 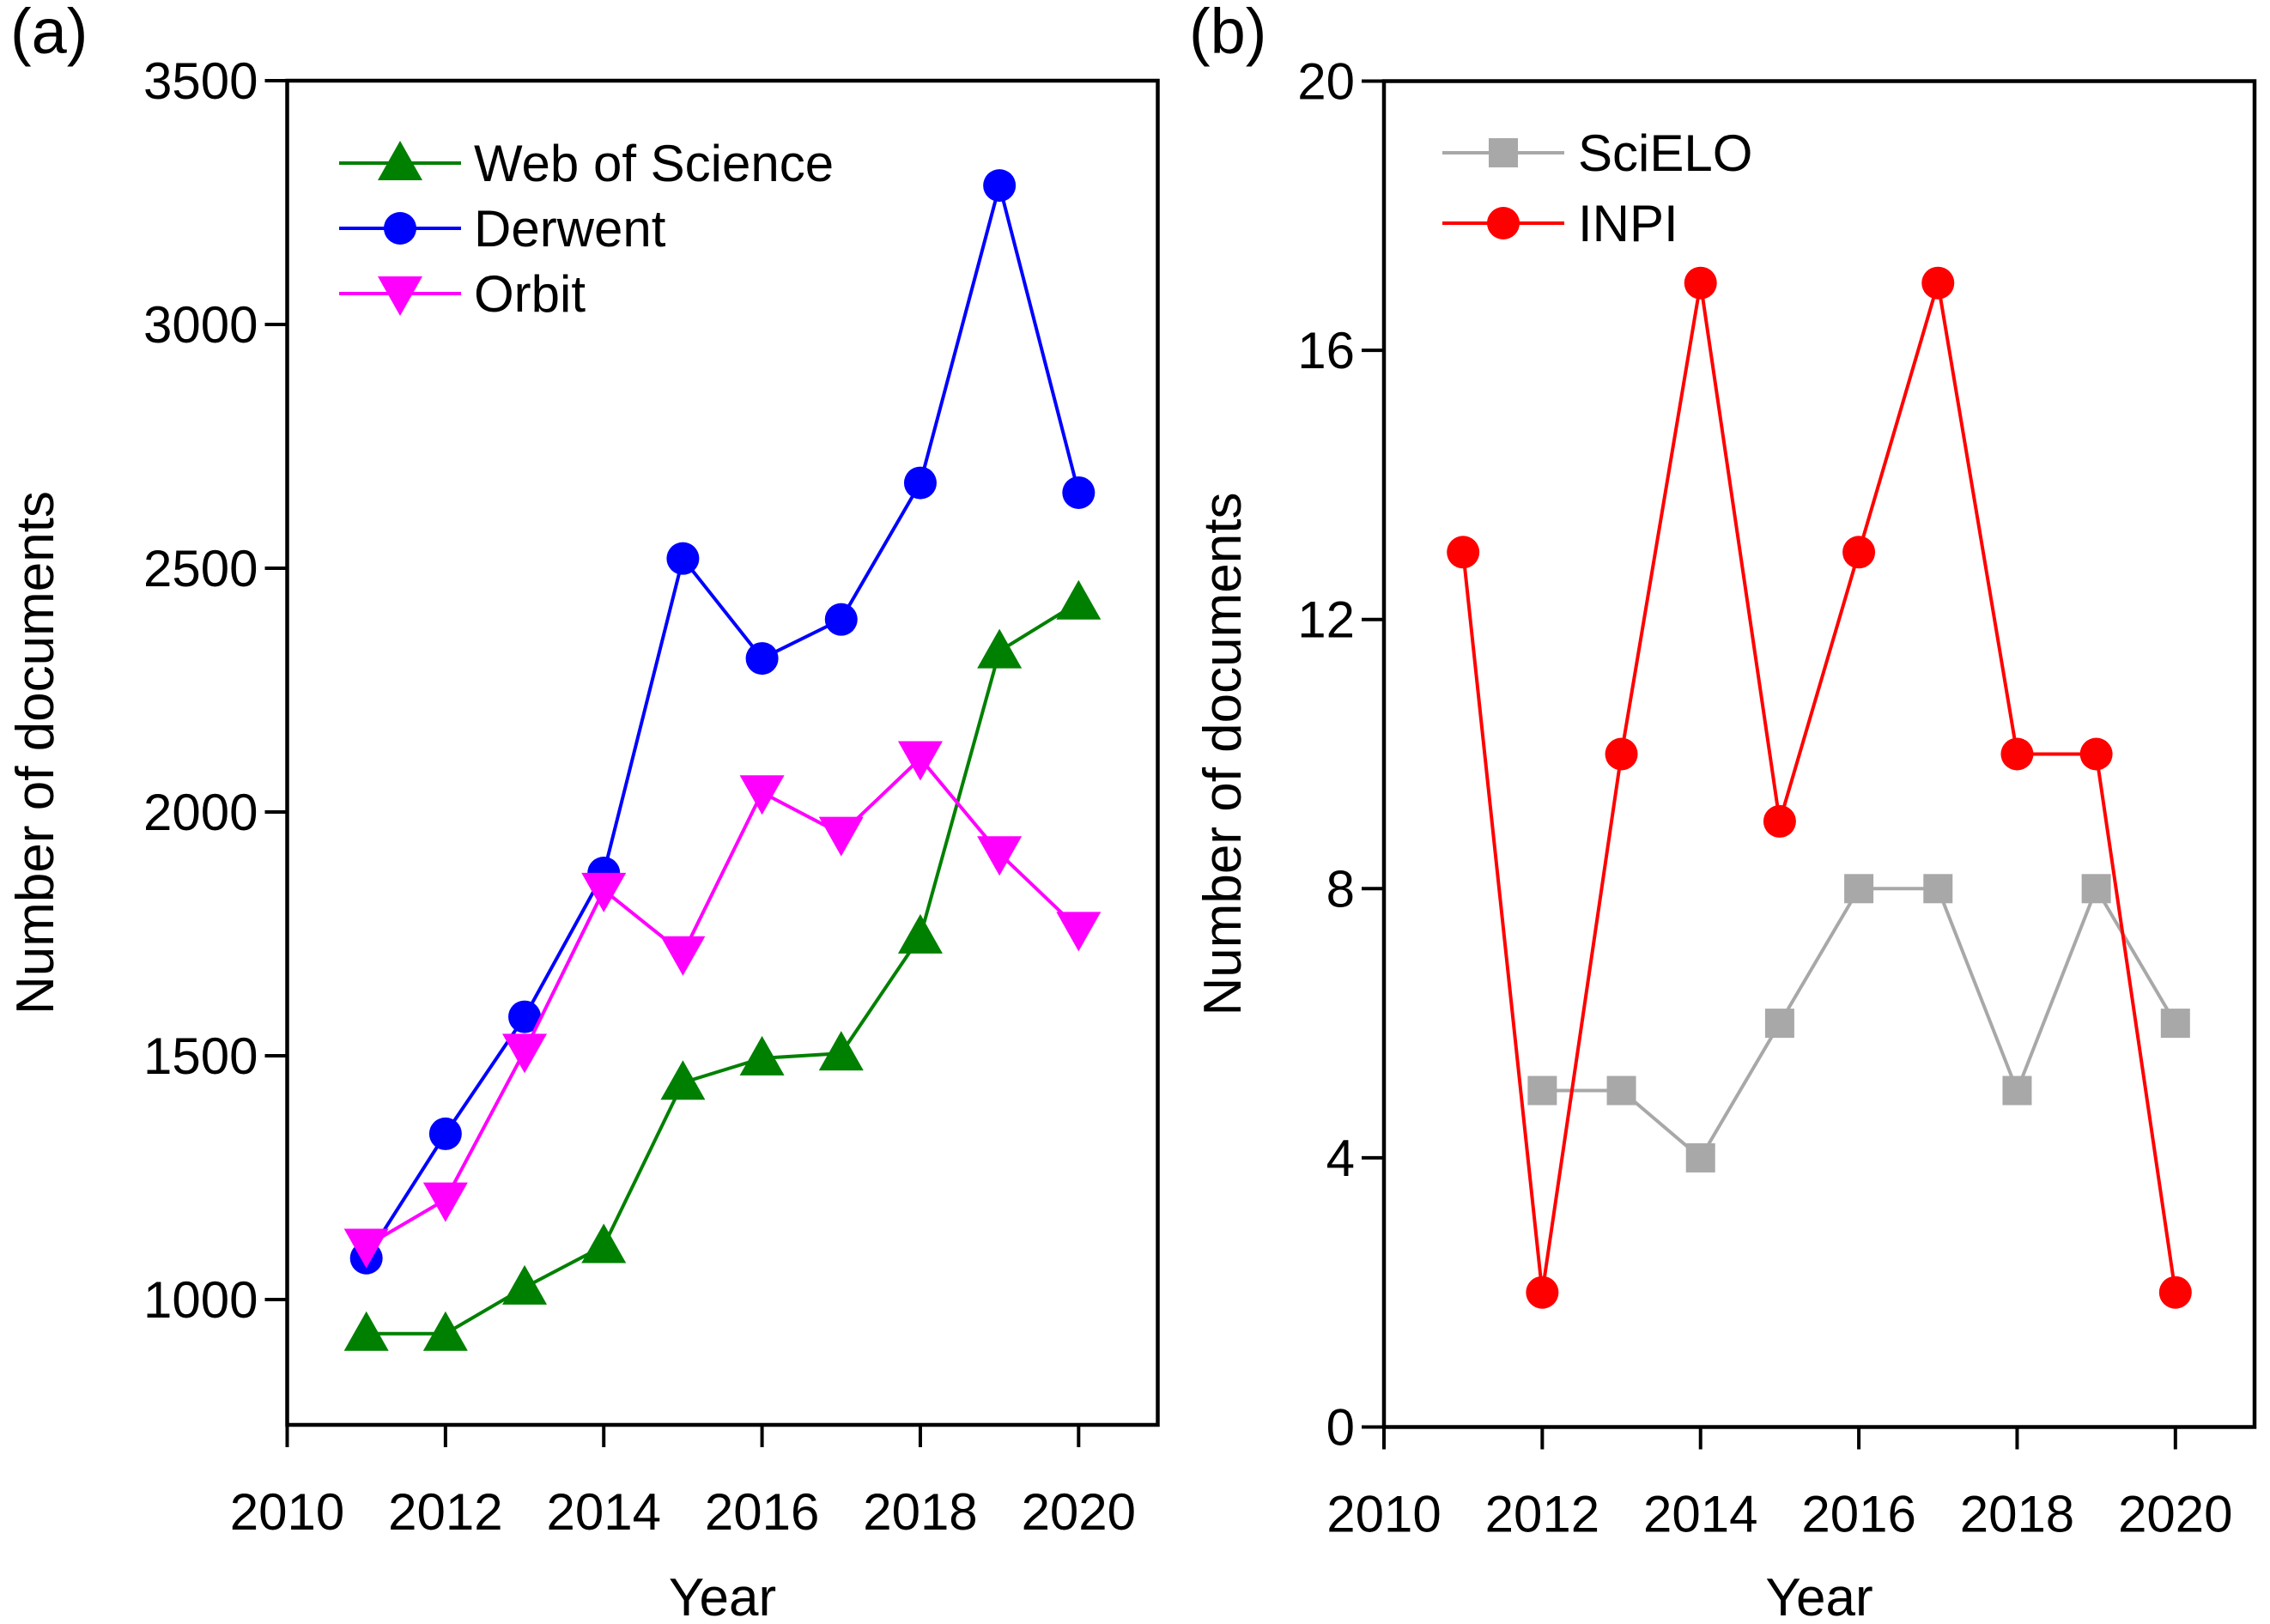 I want to click on marker-inpi-2016, so click(x=1859, y=552).